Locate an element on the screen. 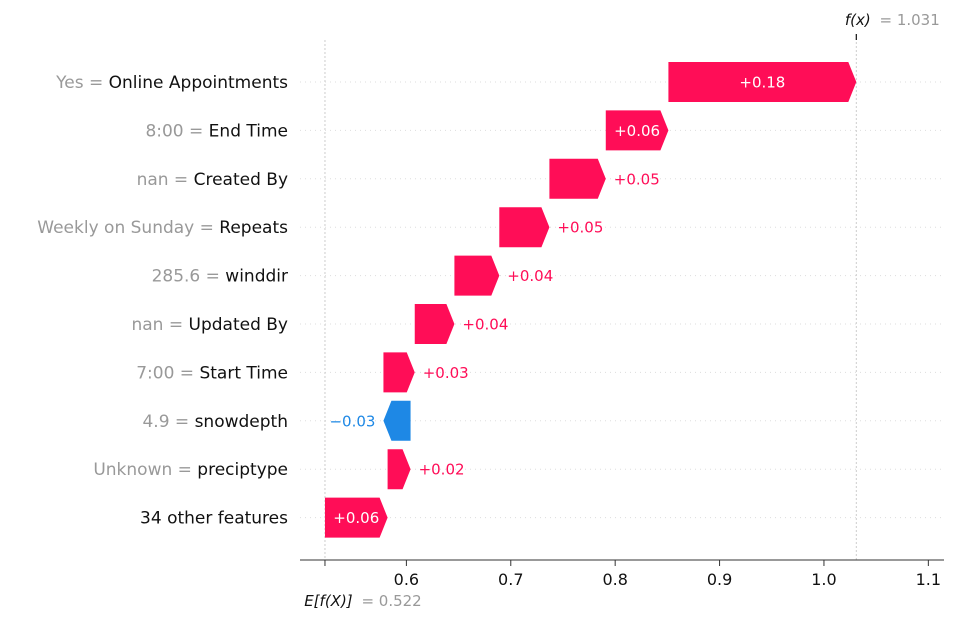  bar-label-2: +0.06 is located at coordinates (637, 131).